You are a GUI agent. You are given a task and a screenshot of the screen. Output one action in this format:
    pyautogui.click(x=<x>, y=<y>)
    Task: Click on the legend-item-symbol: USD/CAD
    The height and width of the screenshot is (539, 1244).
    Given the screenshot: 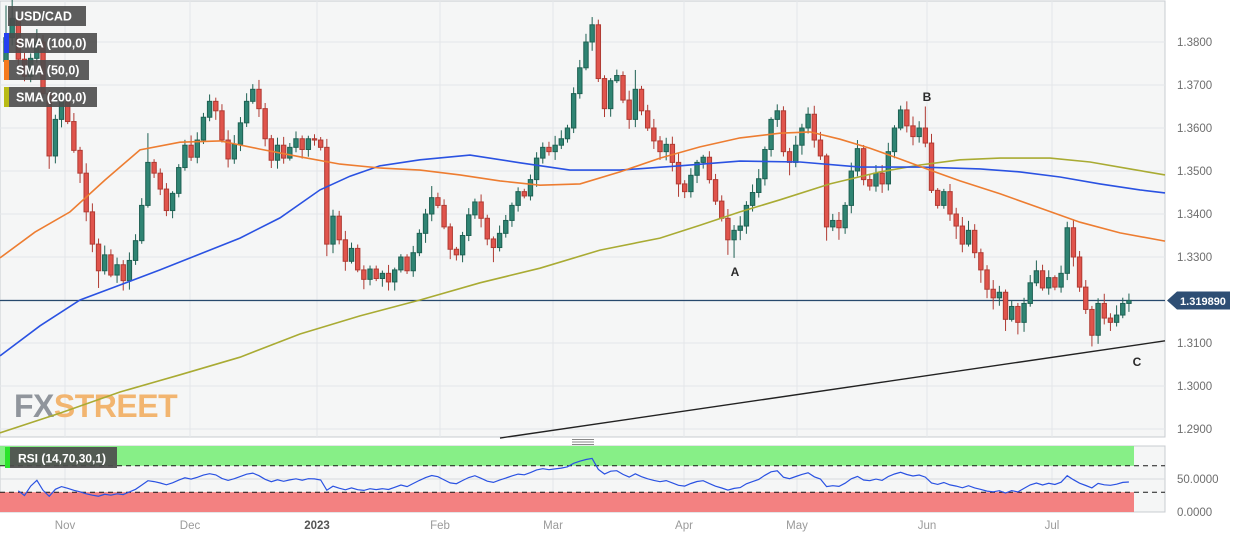 What is the action you would take?
    pyautogui.click(x=47, y=16)
    